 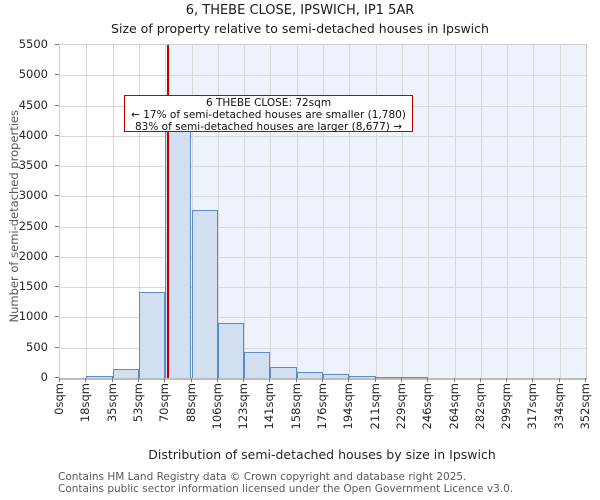 What do you see at coordinates (427, 406) in the screenshot?
I see `x-tick-label: 246sqm` at bounding box center [427, 406].